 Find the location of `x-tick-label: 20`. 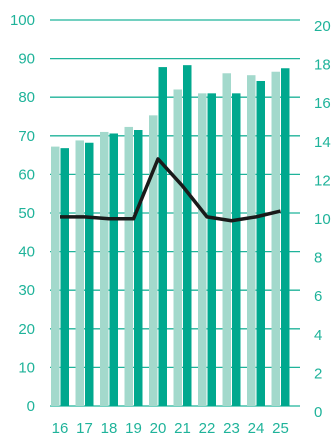

x-tick-label: 20 is located at coordinates (158, 428).